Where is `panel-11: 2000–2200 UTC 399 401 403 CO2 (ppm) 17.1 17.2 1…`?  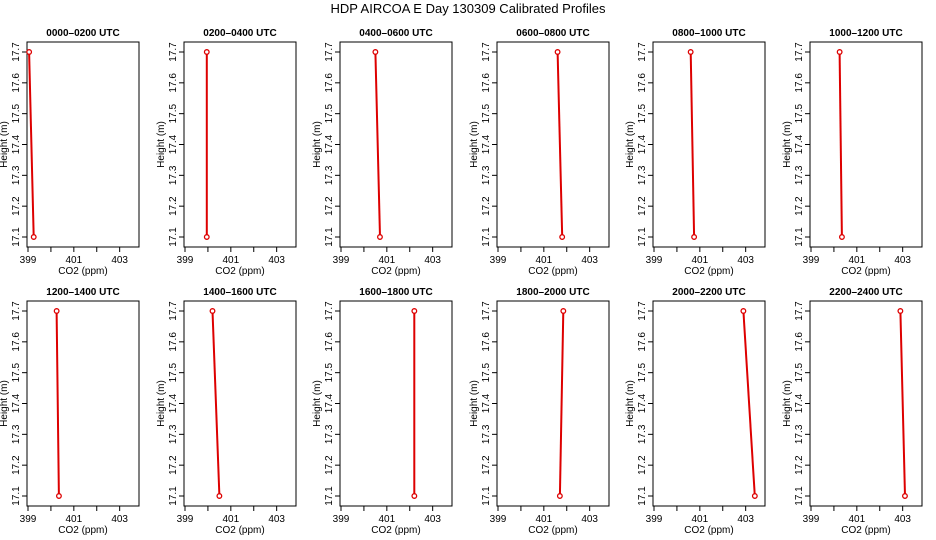
panel-11: 2000–2200 UTC 399 401 403 CO2 (ppm) 17.1 17.2 1… is located at coordinates (695, 411).